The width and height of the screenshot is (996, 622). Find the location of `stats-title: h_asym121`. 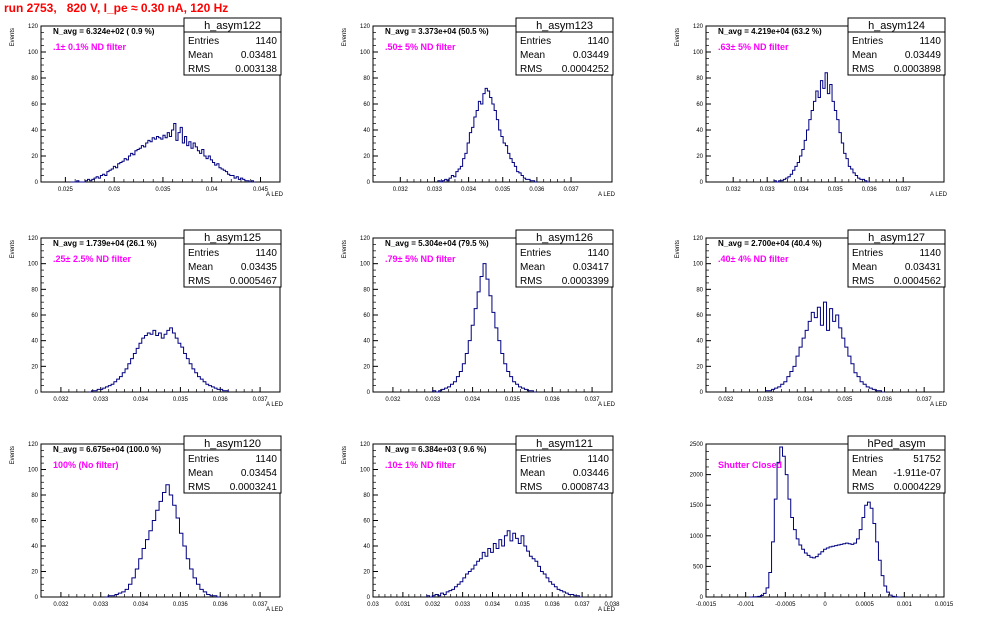

stats-title: h_asym121 is located at coordinates (564, 444).